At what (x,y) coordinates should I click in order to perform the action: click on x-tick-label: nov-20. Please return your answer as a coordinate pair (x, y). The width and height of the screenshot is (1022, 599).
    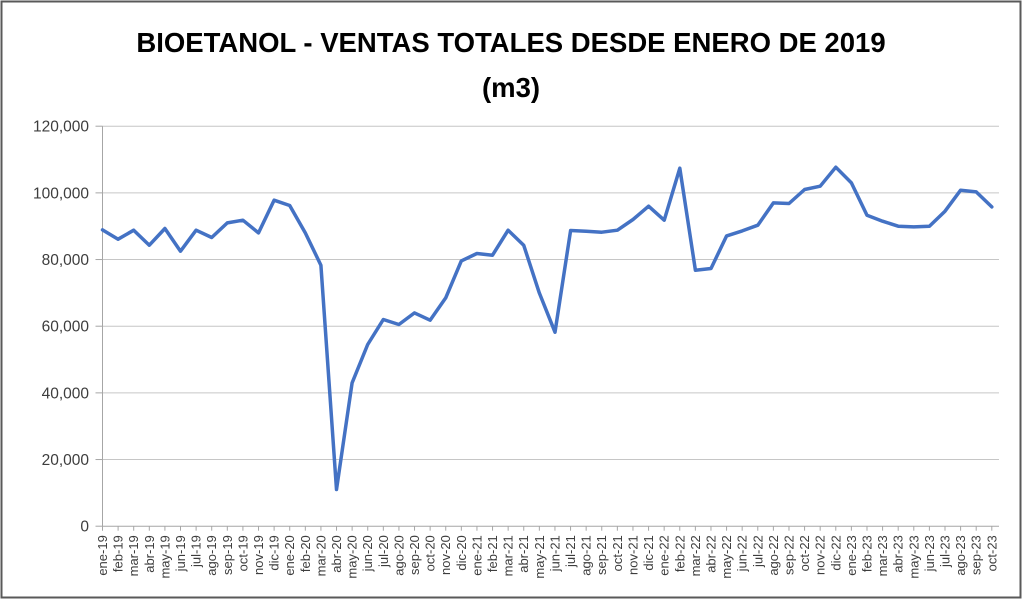
    Looking at the image, I should click on (445, 555).